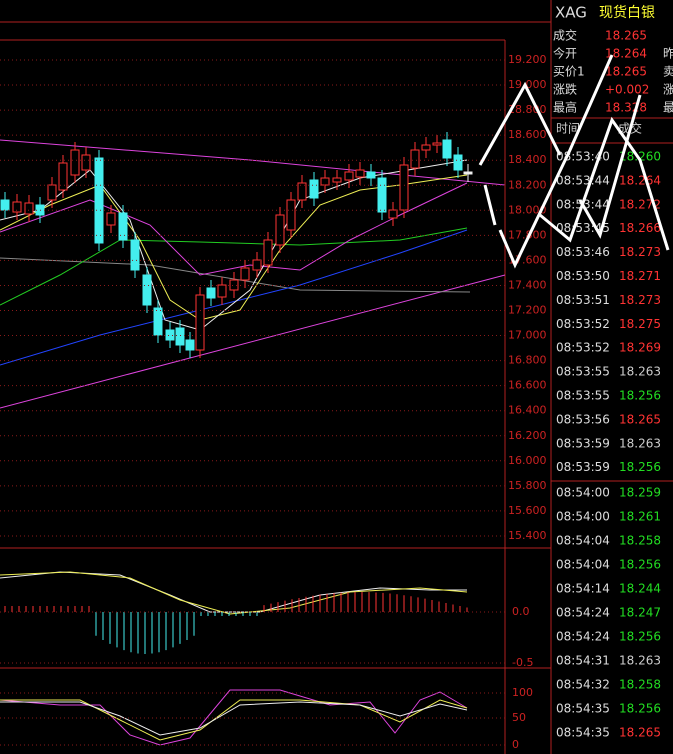 The width and height of the screenshot is (673, 754). What do you see at coordinates (640, 228) in the screenshot?
I see `trade-price: 18.266` at bounding box center [640, 228].